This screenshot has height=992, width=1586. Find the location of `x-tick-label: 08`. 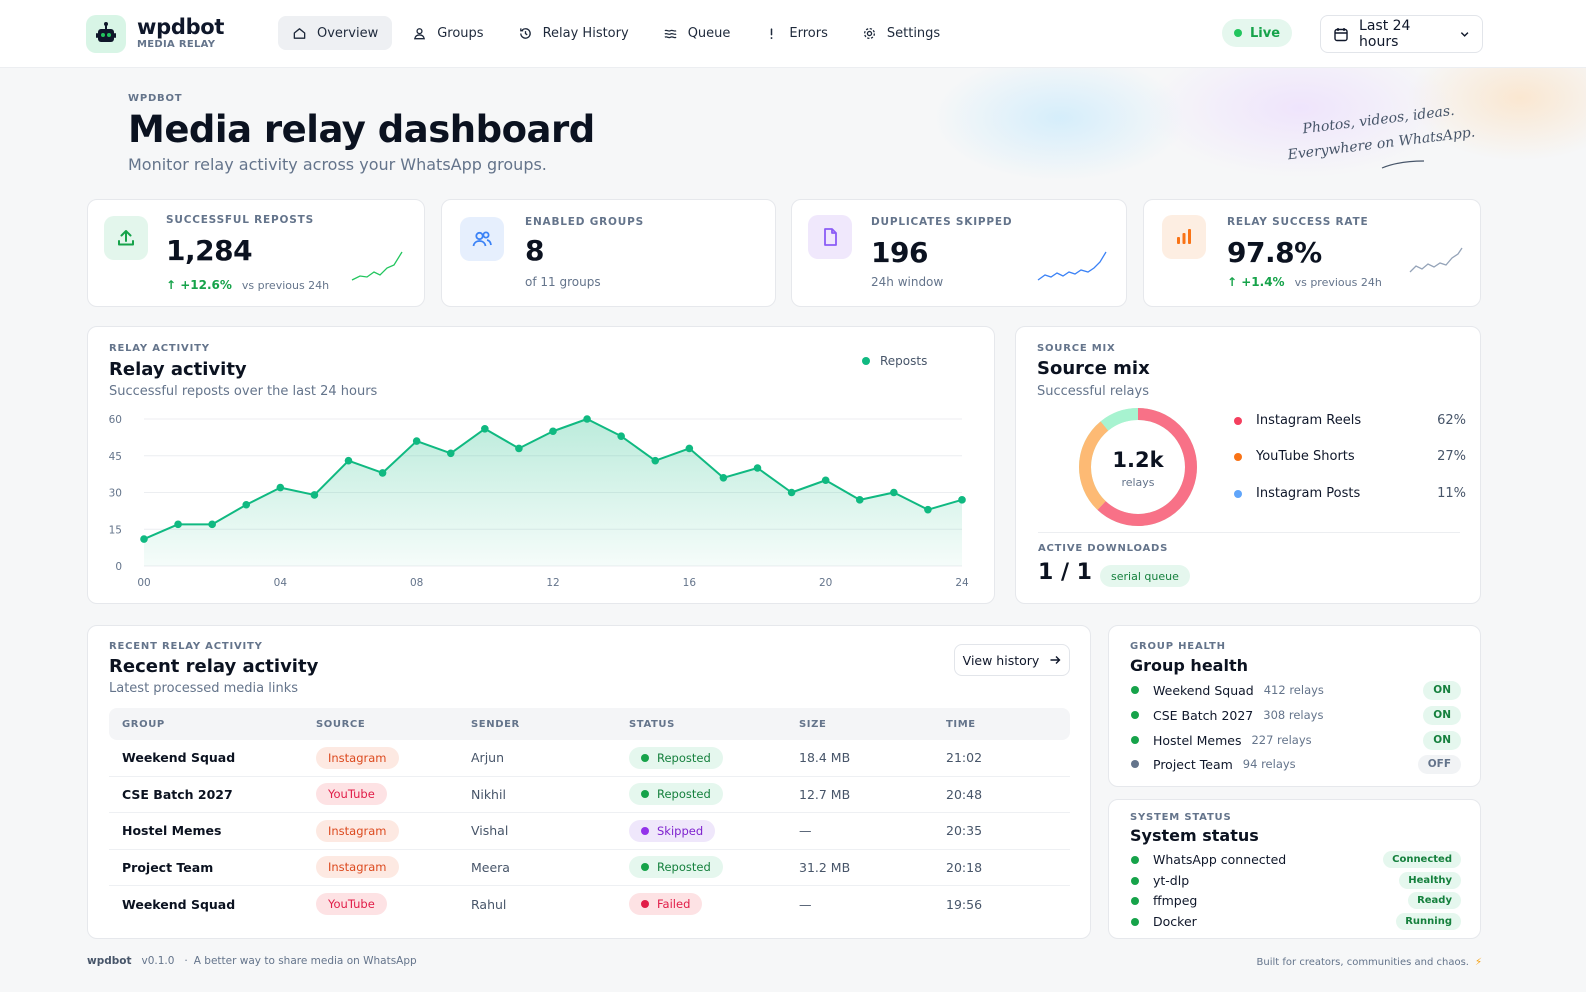

x-tick-label: 08 is located at coordinates (416, 583).